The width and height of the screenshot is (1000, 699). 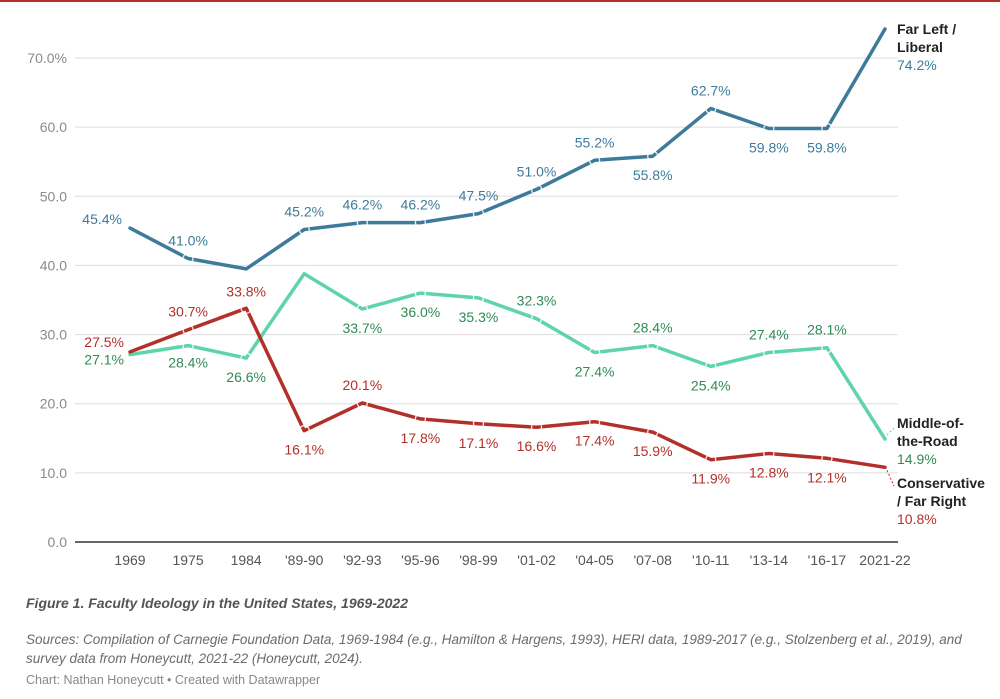 What do you see at coordinates (420, 560) in the screenshot?
I see `x-tick-label: '95-96` at bounding box center [420, 560].